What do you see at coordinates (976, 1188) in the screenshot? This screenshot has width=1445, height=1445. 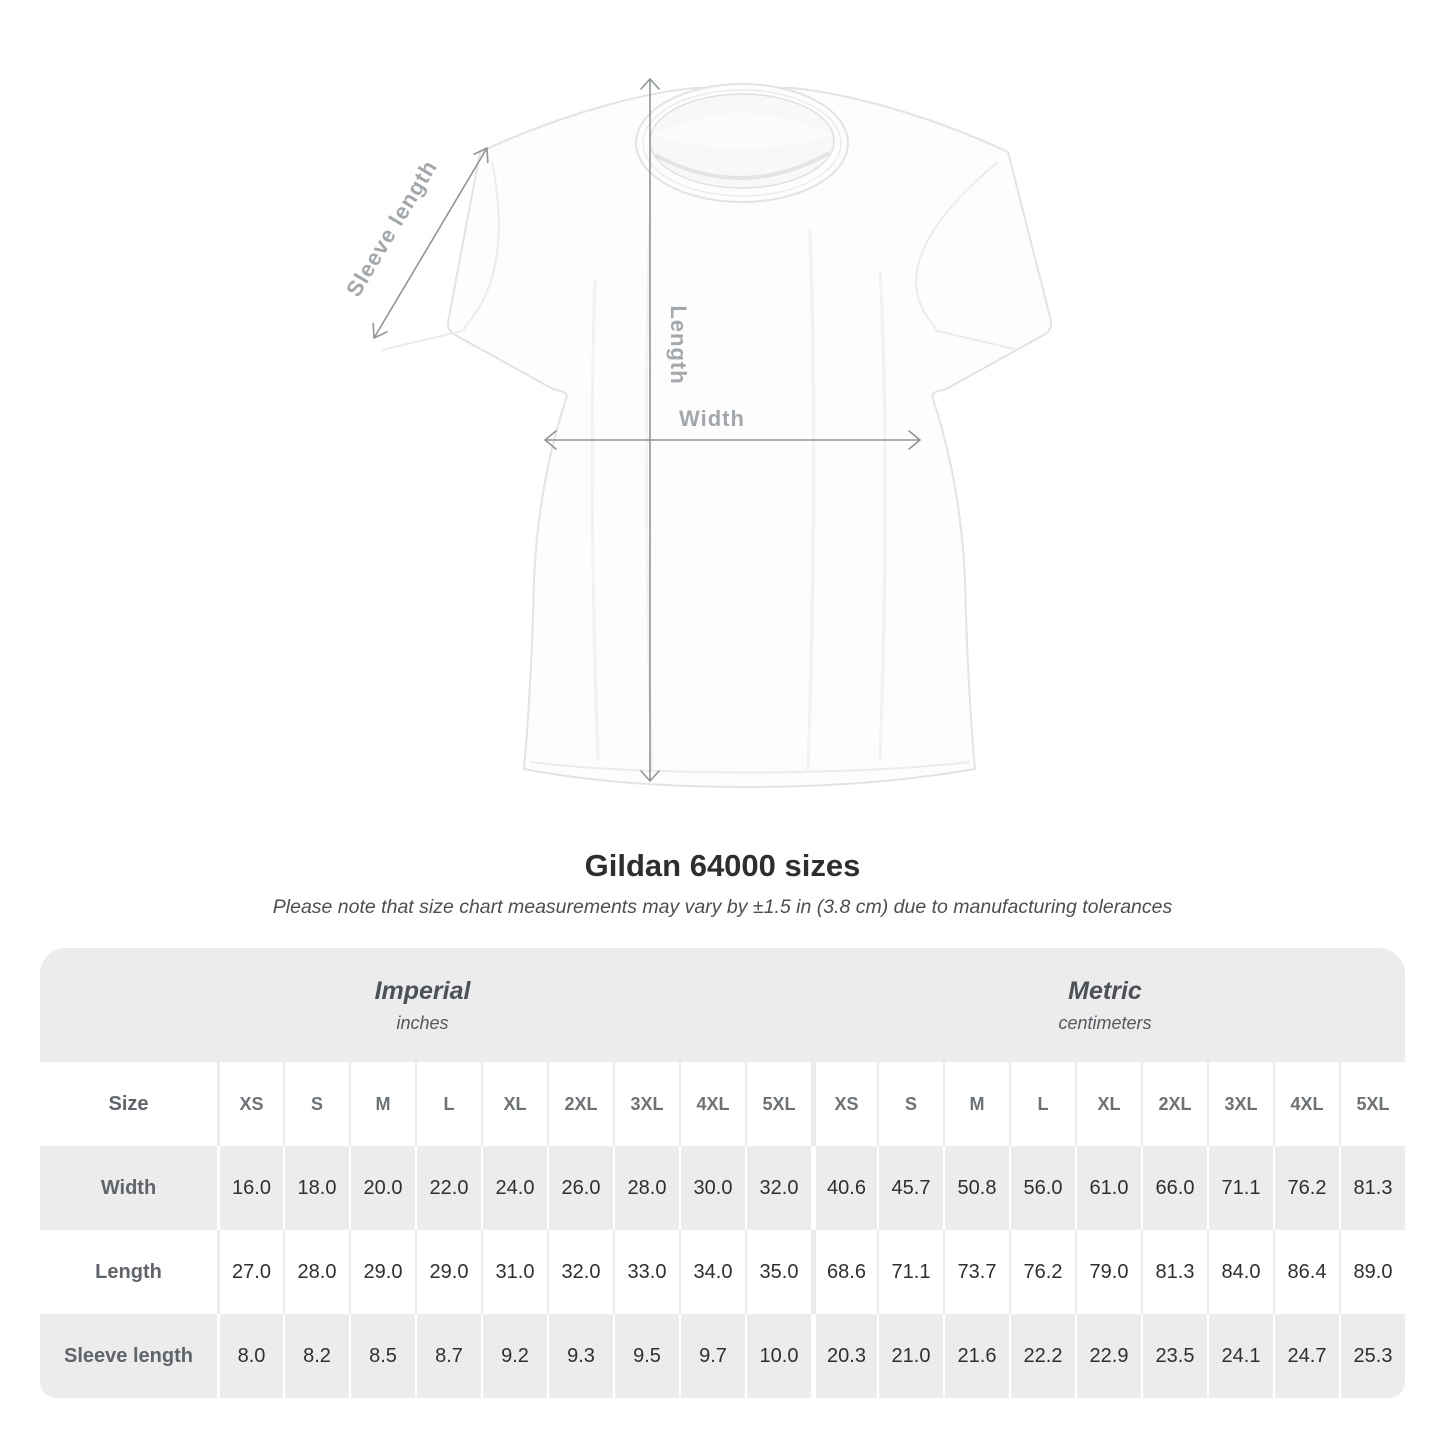 I see `value-cell: 50.8` at bounding box center [976, 1188].